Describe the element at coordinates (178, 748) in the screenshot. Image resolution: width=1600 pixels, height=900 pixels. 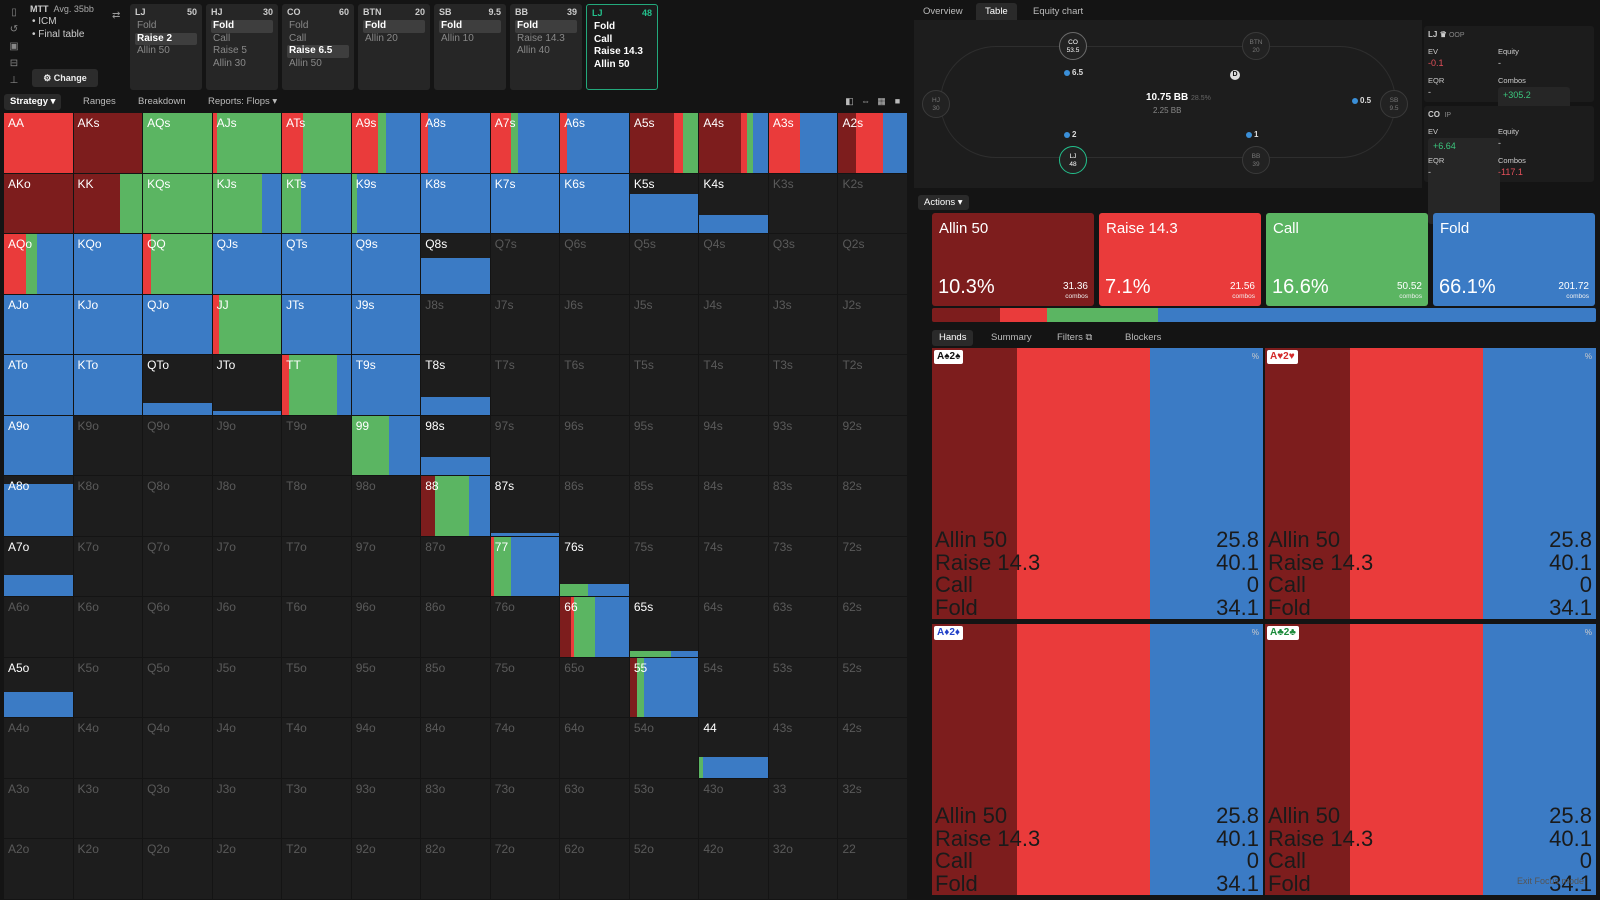
I see `hand-cell-q4o: Q4o` at that location.